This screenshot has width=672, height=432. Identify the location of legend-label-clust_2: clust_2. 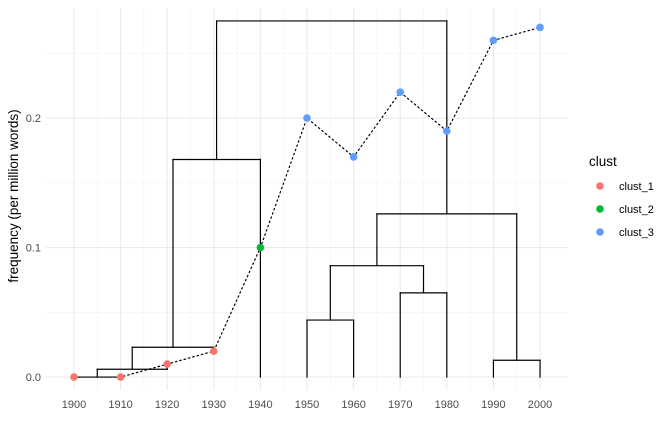
(636, 210).